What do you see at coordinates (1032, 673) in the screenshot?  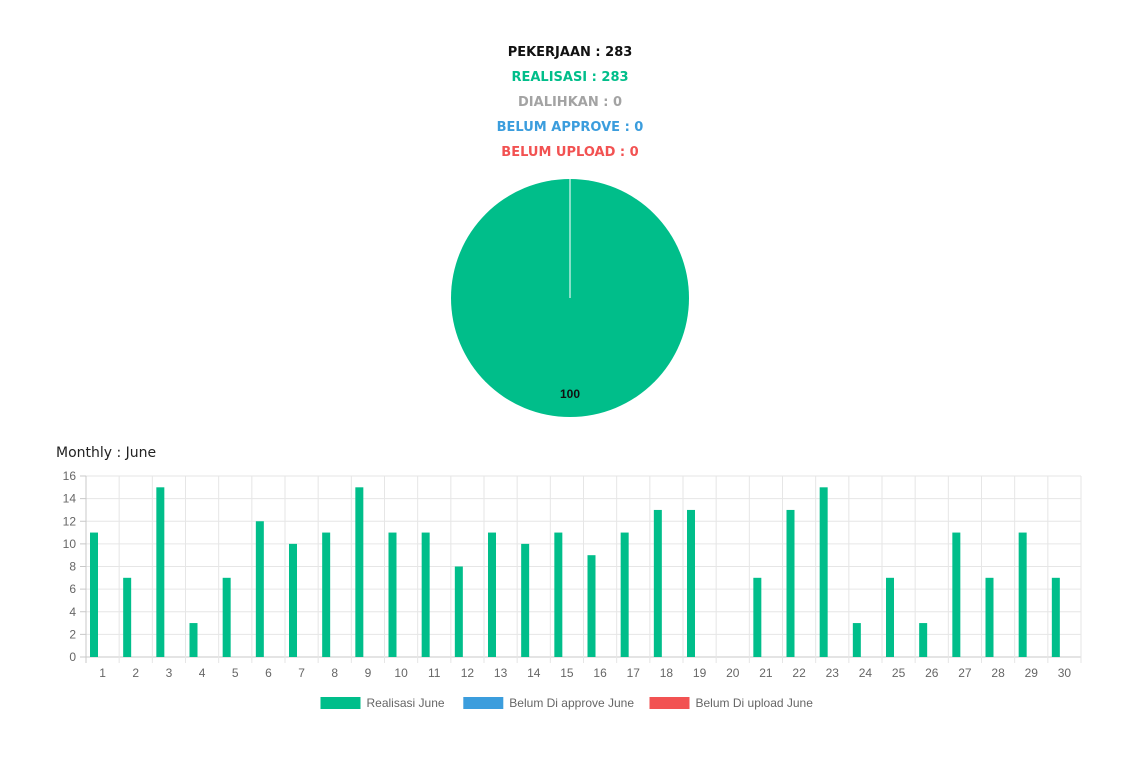 I see `x-tick-label: 29` at bounding box center [1032, 673].